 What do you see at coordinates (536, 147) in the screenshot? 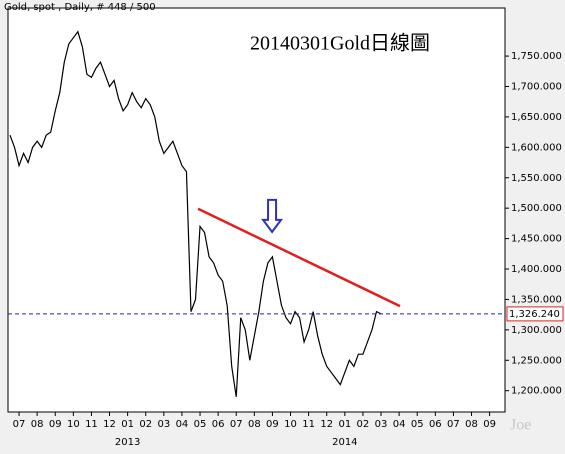
I see `y-tick-label: 1,600.000` at bounding box center [536, 147].